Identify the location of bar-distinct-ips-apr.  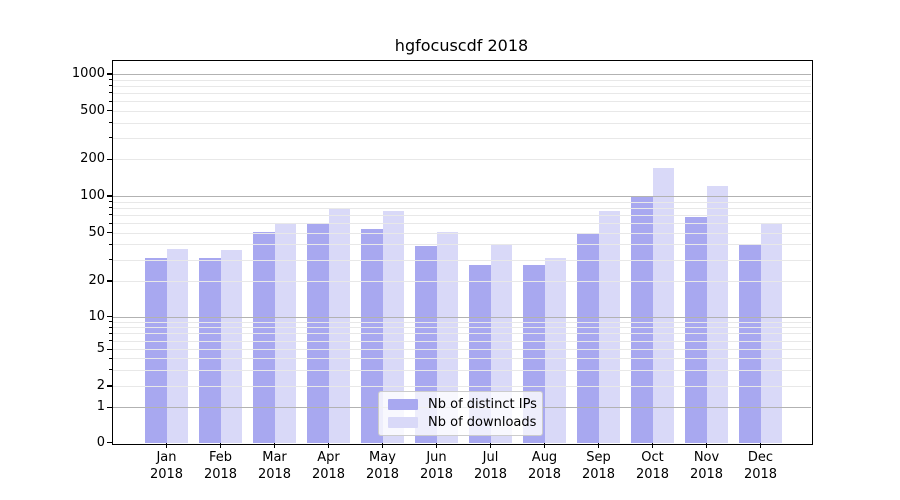
(318, 333).